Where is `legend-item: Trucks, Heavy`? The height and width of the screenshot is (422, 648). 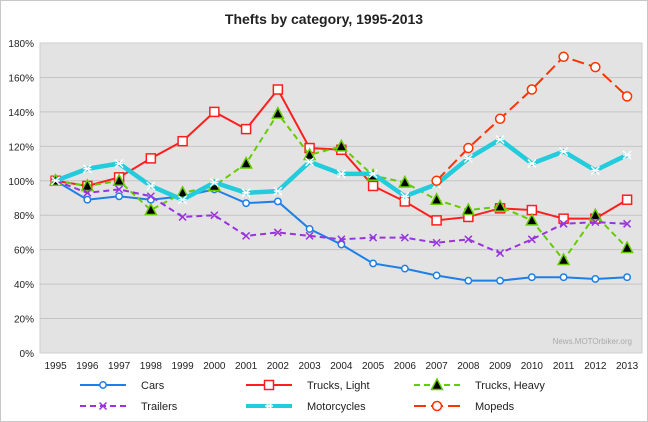 legend-item: Trucks, Heavy is located at coordinates (479, 384).